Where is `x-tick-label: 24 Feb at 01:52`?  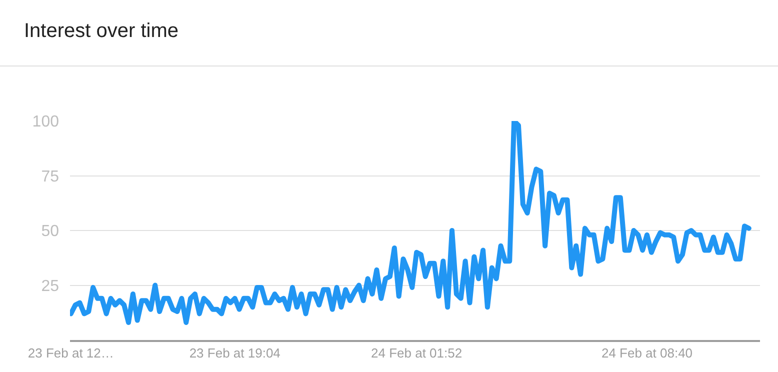
x-tick-label: 24 Feb at 01:52 is located at coordinates (416, 352).